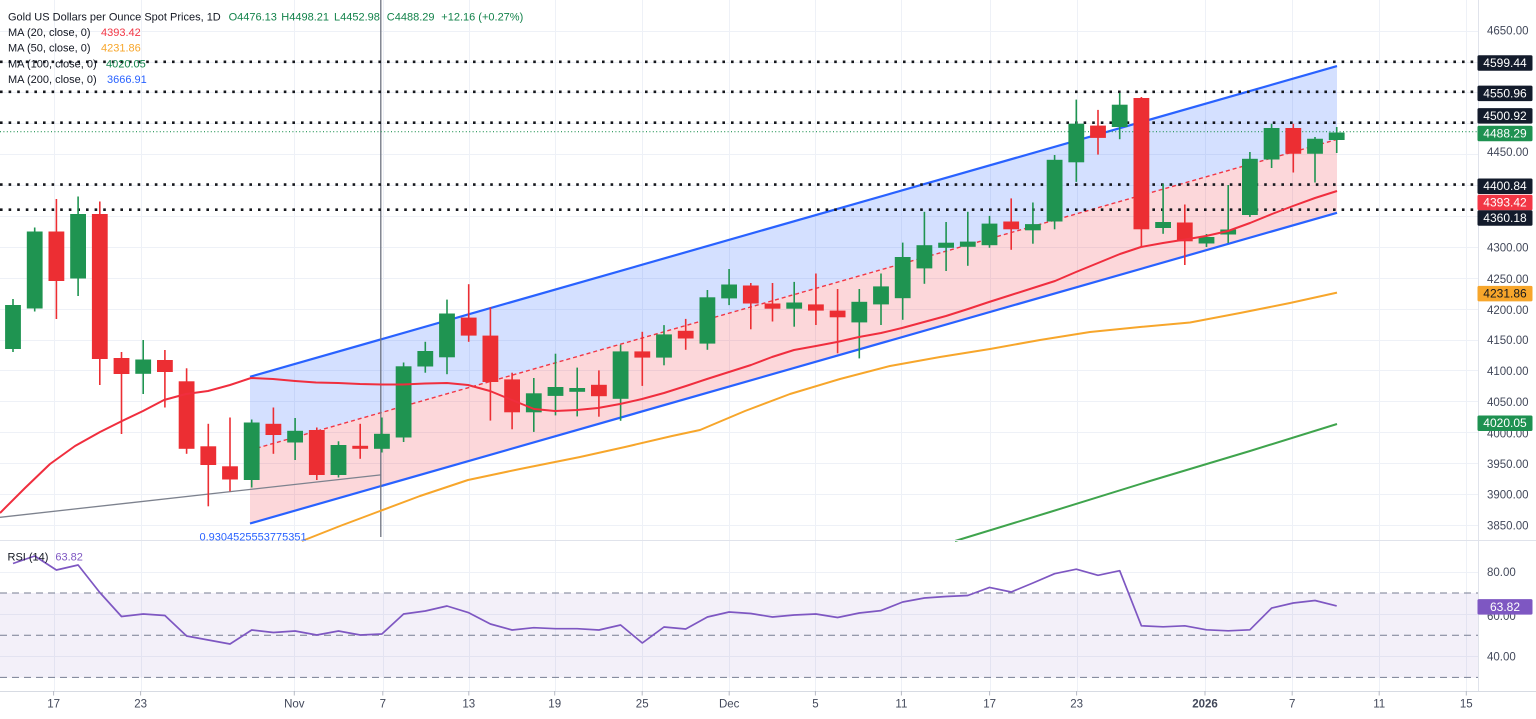 The image size is (1536, 719). I want to click on svg-text: 4650.00, so click(1508, 32).